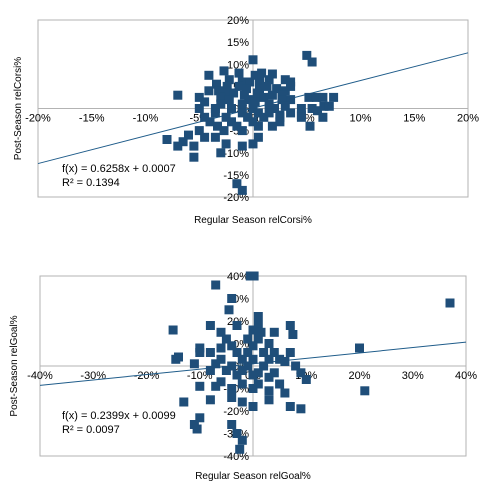 The width and height of the screenshot is (490, 494). Describe the element at coordinates (238, 65) in the screenshot. I see `corsi-y-tick-label: 10%` at that location.